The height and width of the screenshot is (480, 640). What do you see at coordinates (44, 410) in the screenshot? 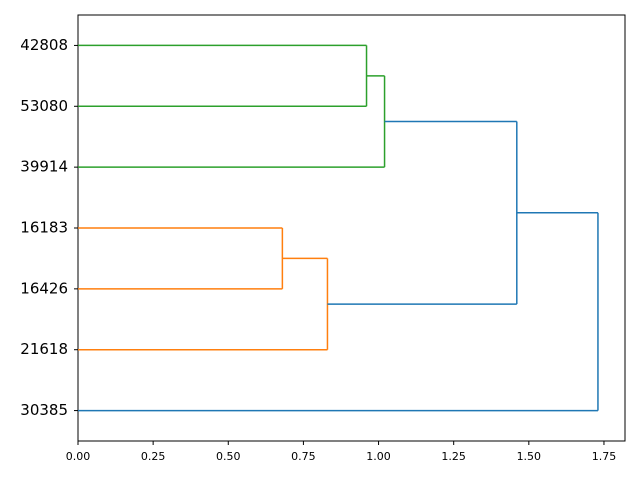
I see `leaf-label: 30385` at bounding box center [44, 410].